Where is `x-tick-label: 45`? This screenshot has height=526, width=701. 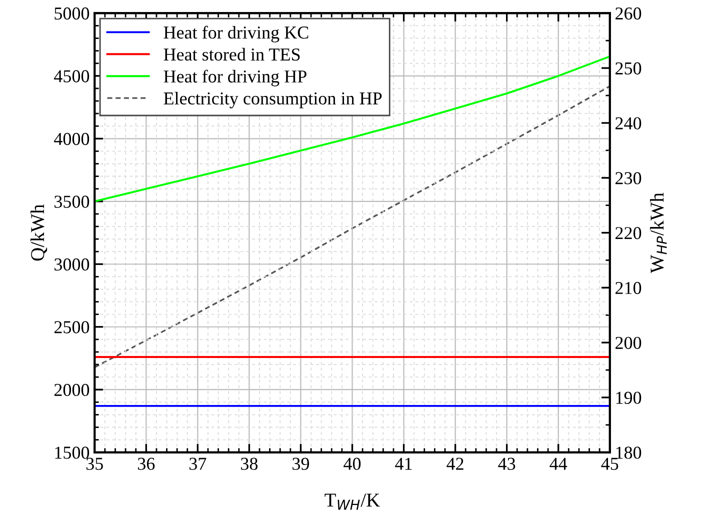
x-tick-label: 45 is located at coordinates (609, 464).